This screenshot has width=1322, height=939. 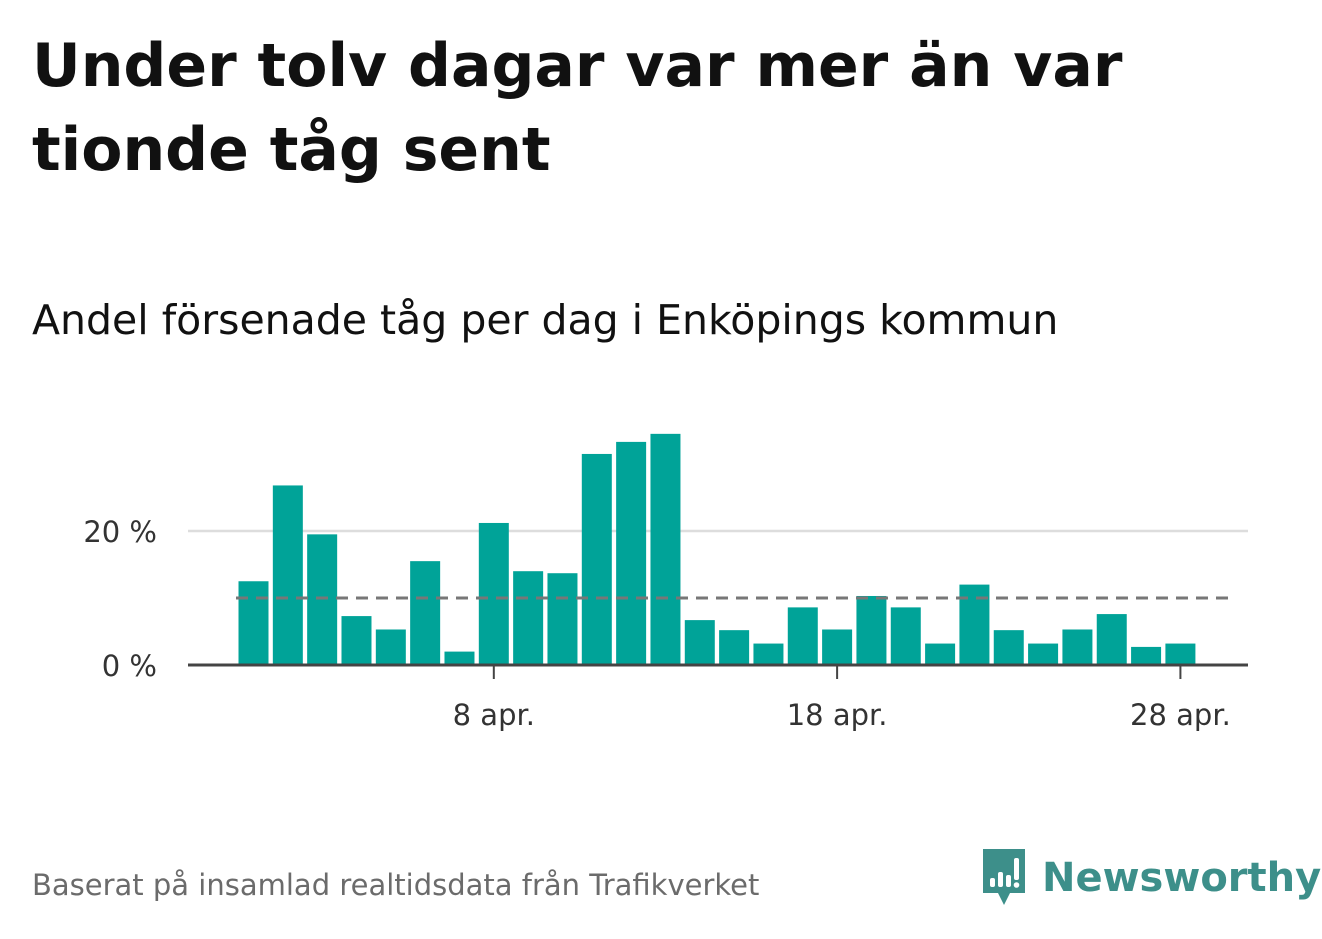 I want to click on y-tick-label: 0 %, so click(x=129, y=666).